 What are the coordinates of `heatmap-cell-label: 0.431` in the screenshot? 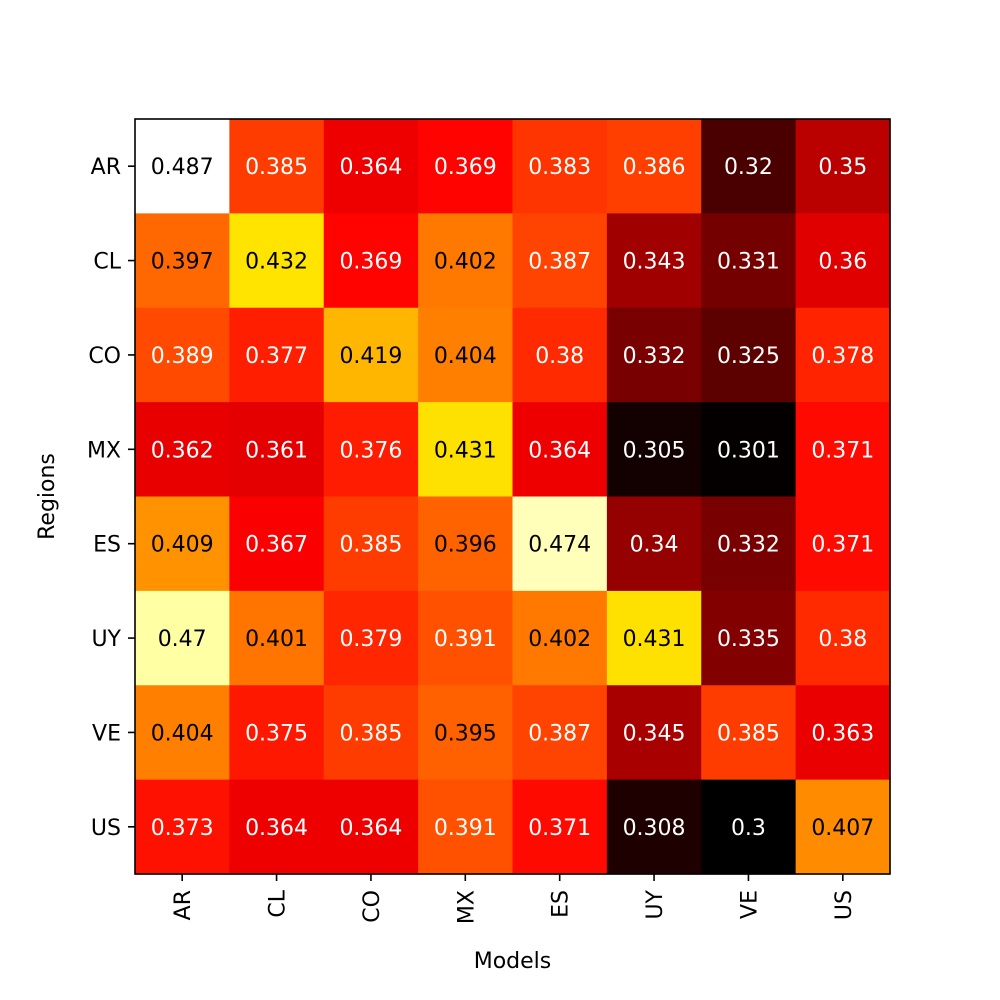 It's located at (465, 450).